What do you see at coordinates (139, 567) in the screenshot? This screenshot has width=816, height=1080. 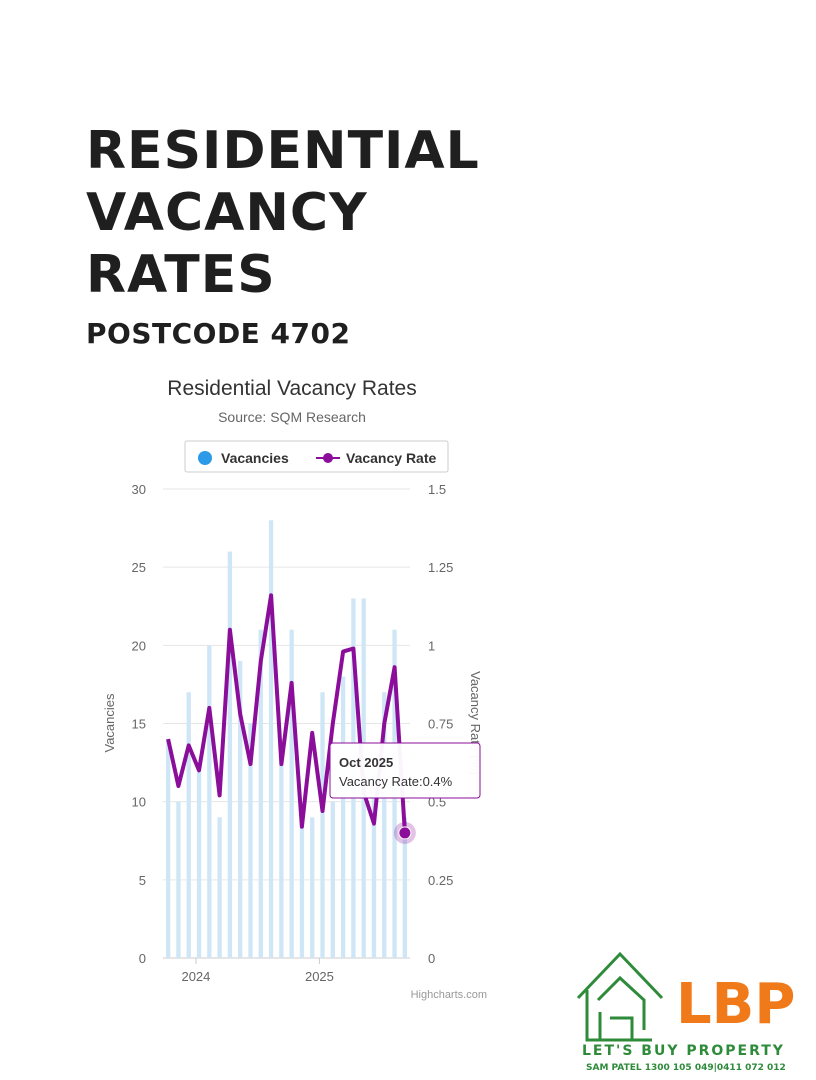 I see `left-tick-label: 25` at bounding box center [139, 567].